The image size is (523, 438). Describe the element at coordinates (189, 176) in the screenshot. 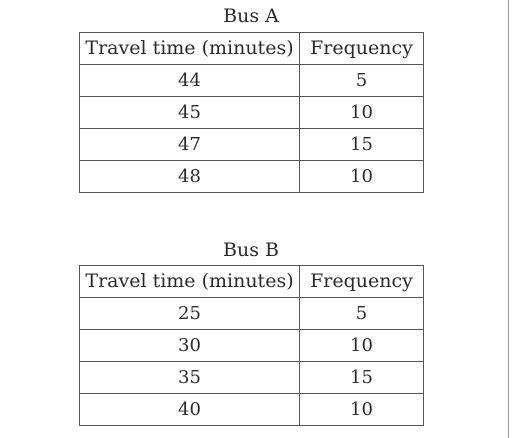

I see `travel-time-cell: 48` at that location.